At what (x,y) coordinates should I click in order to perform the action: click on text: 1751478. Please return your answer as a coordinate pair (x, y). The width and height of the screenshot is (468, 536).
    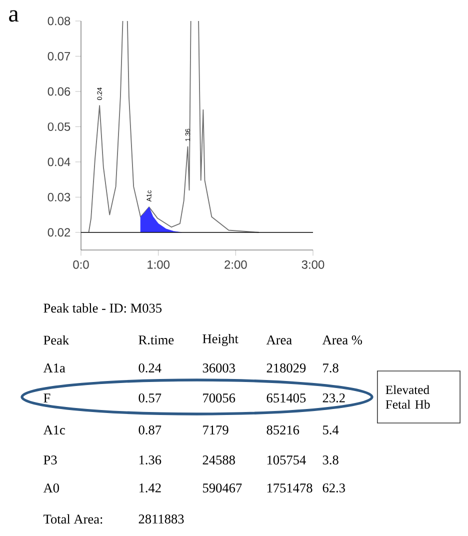
    Looking at the image, I should click on (289, 488).